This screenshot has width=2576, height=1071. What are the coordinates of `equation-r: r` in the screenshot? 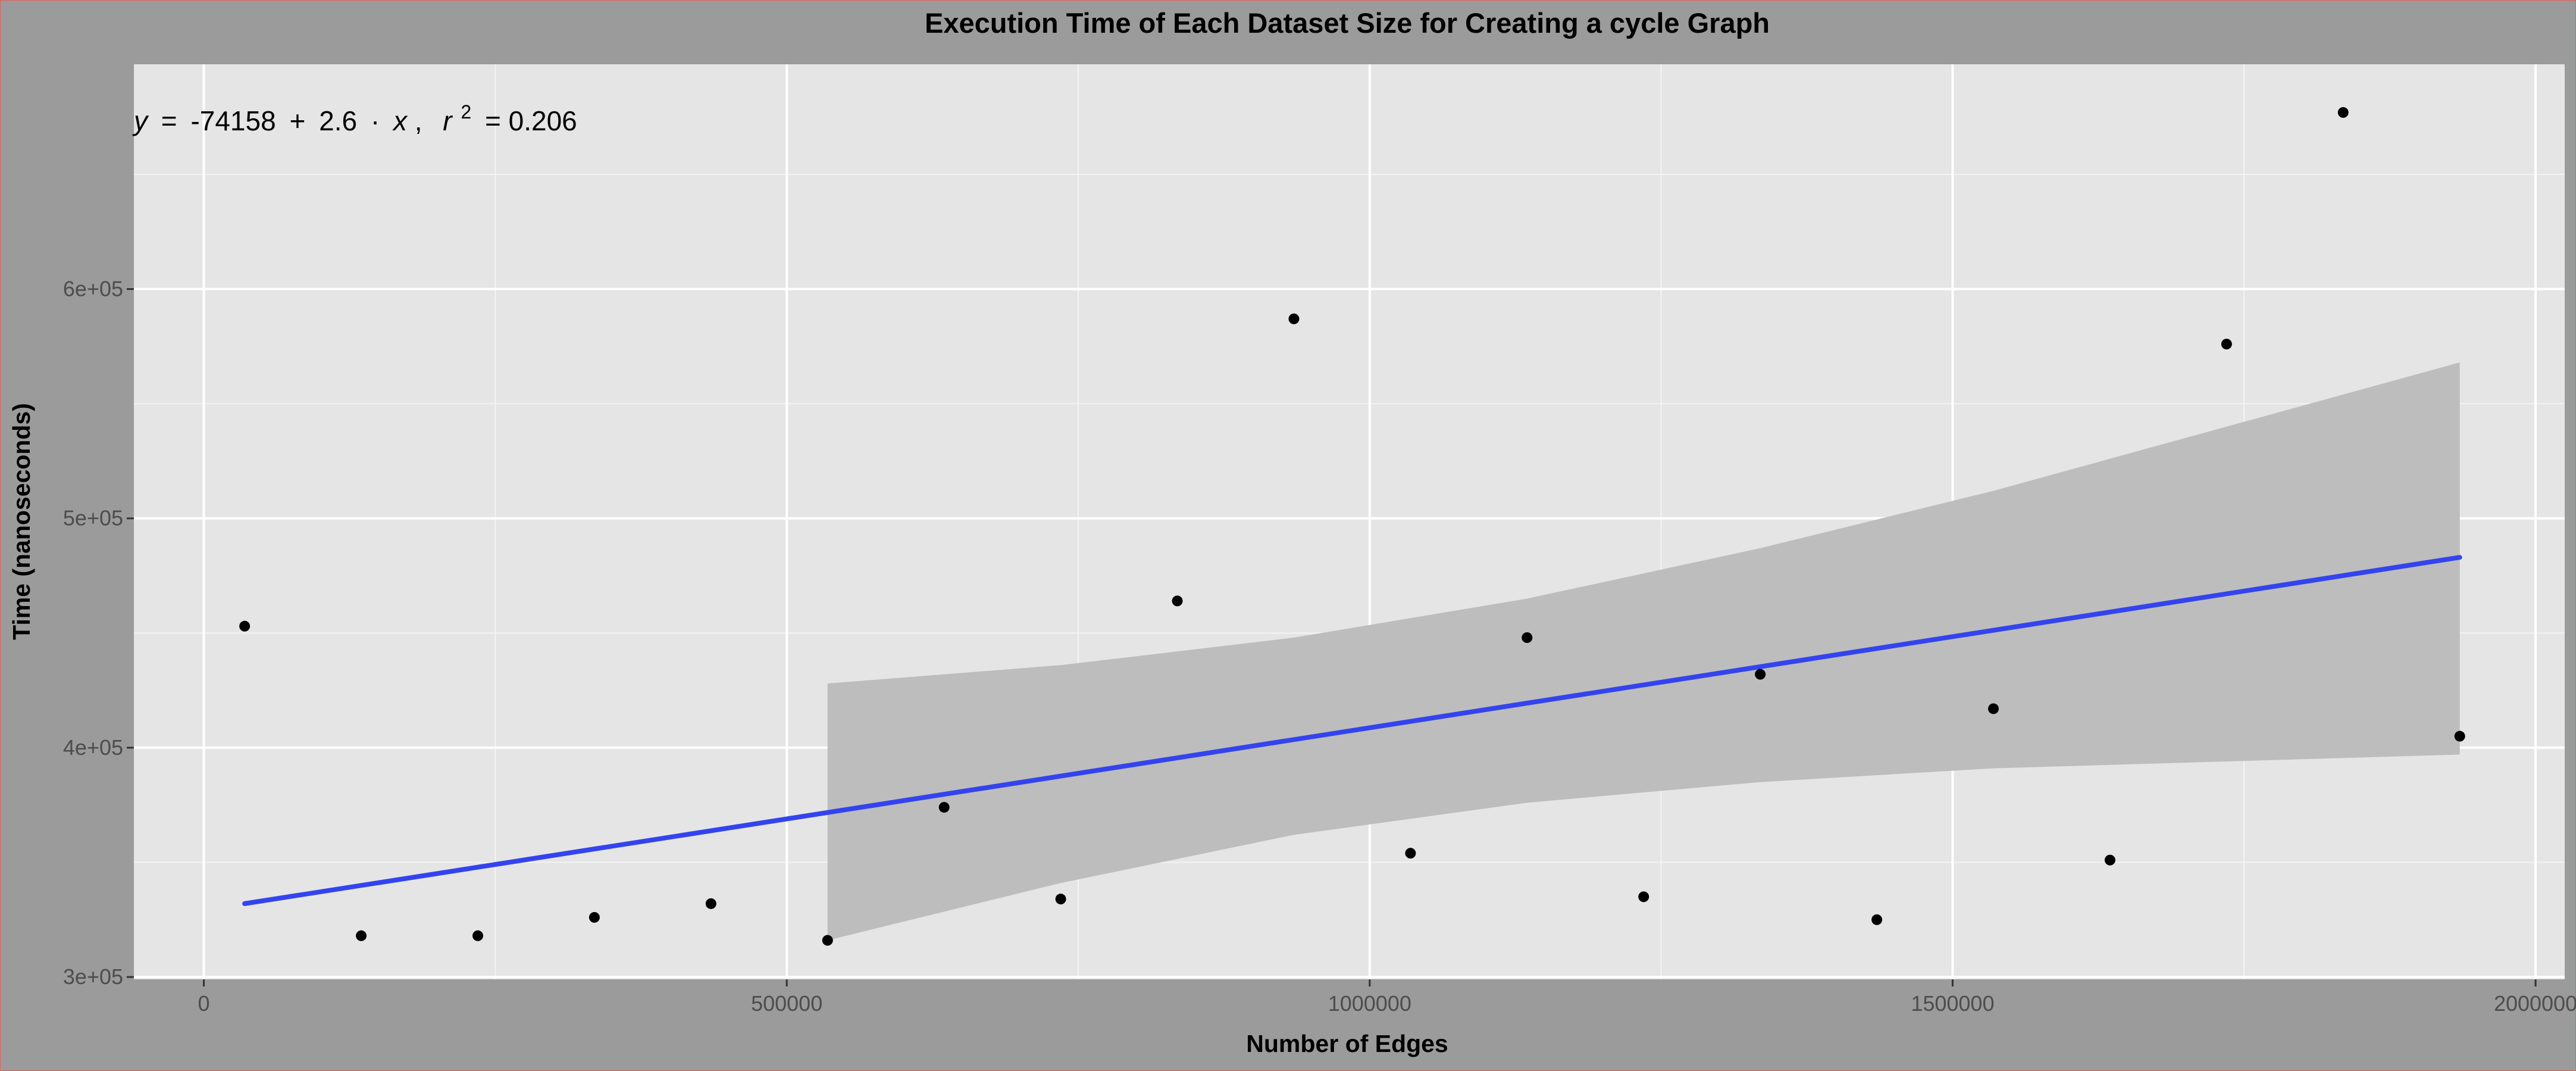 It's located at (448, 120).